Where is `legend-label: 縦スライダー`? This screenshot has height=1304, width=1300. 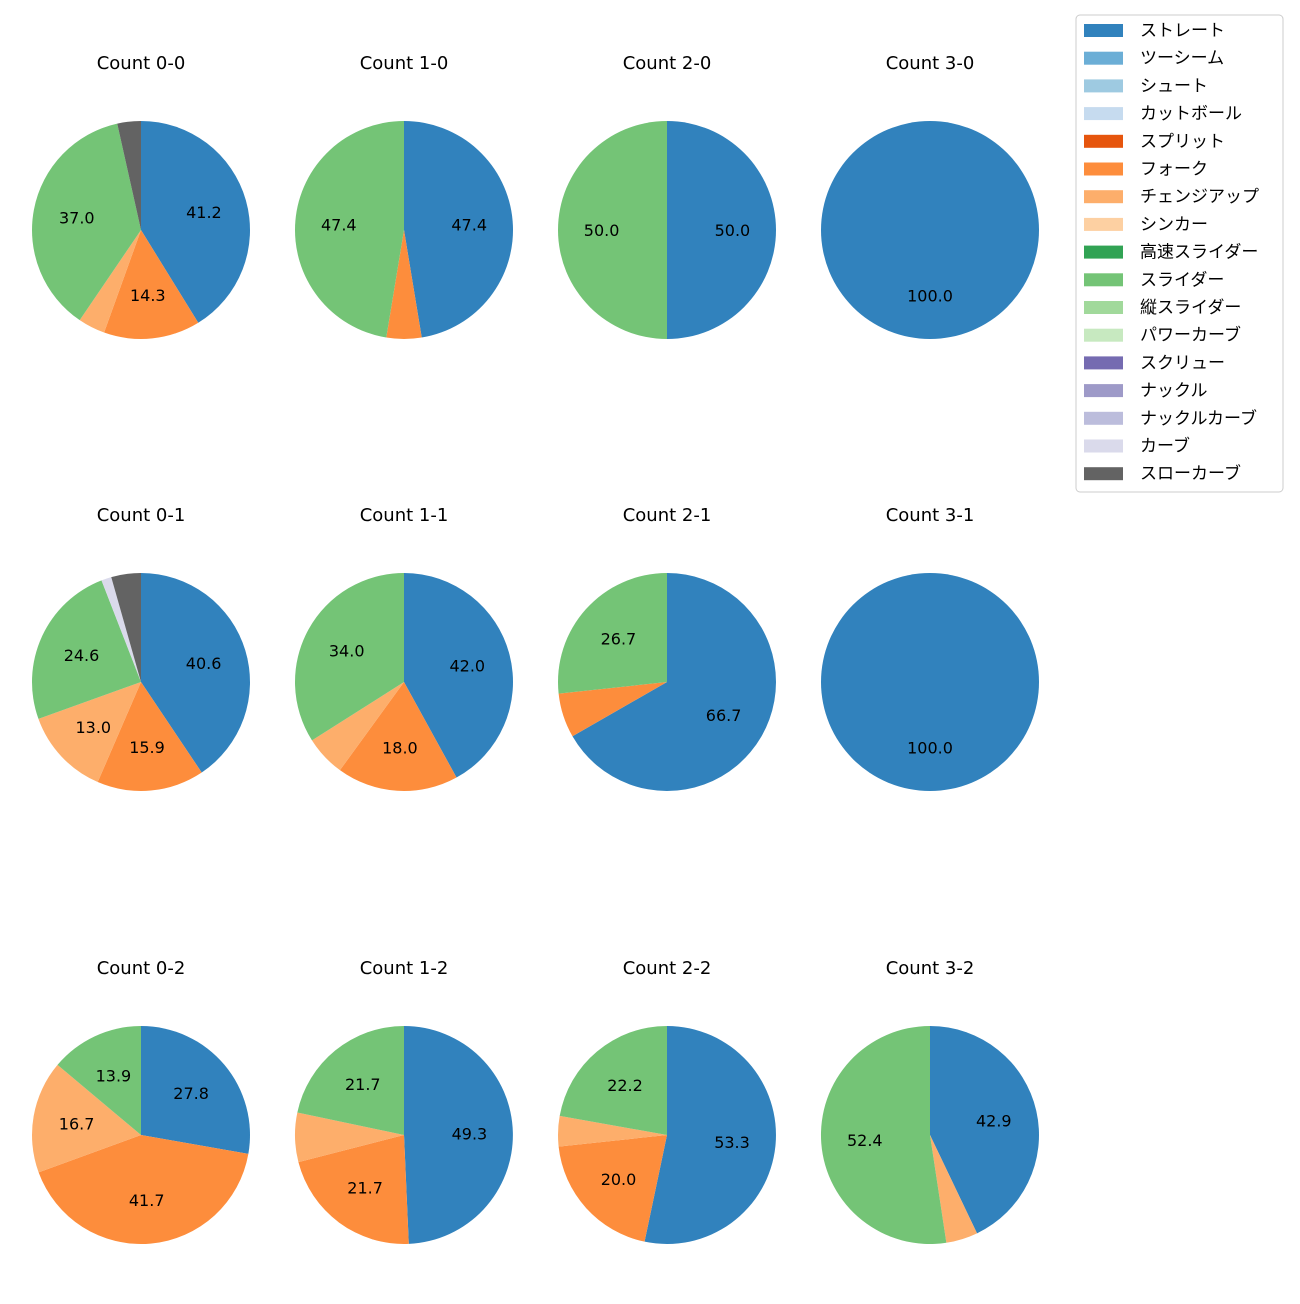 legend-label: 縦スライダー is located at coordinates (1190, 308).